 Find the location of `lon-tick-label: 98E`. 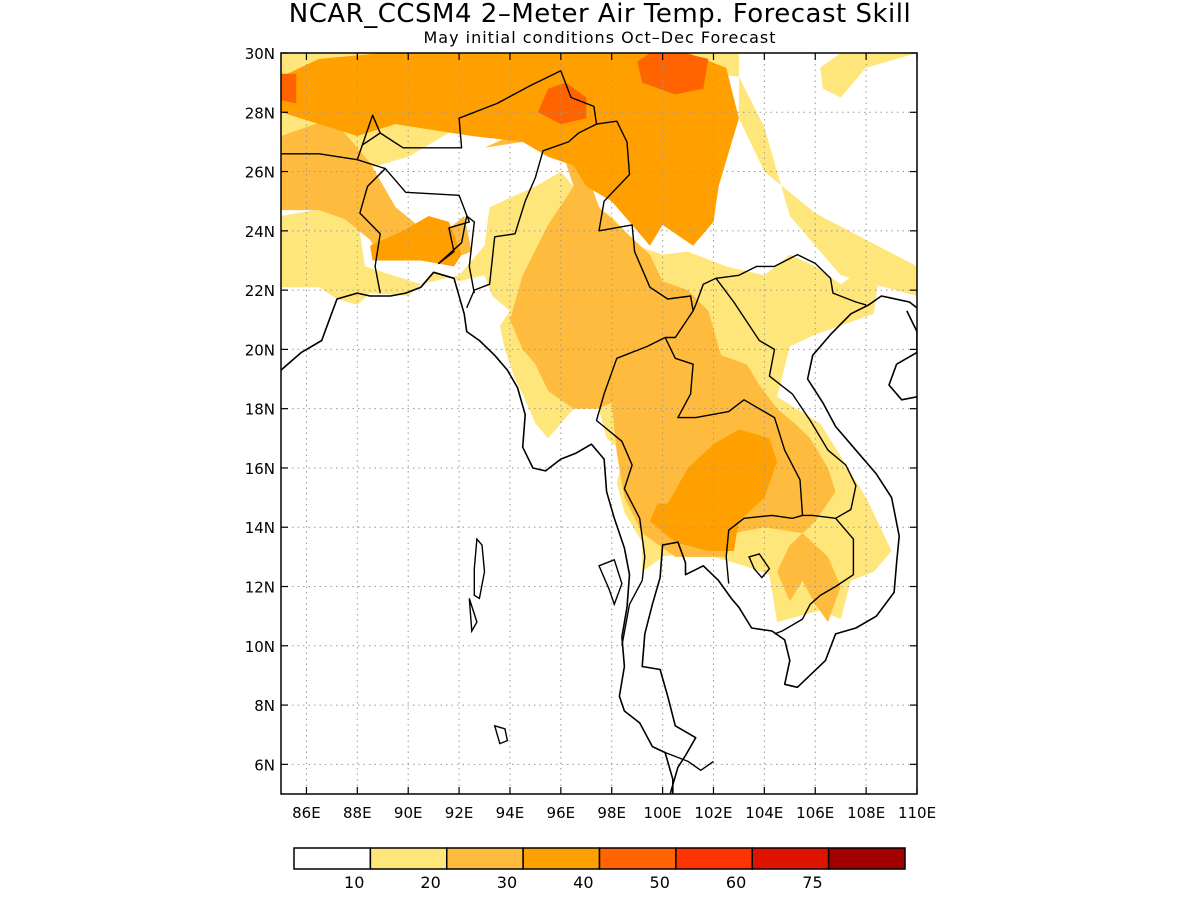

lon-tick-label: 98E is located at coordinates (611, 813).